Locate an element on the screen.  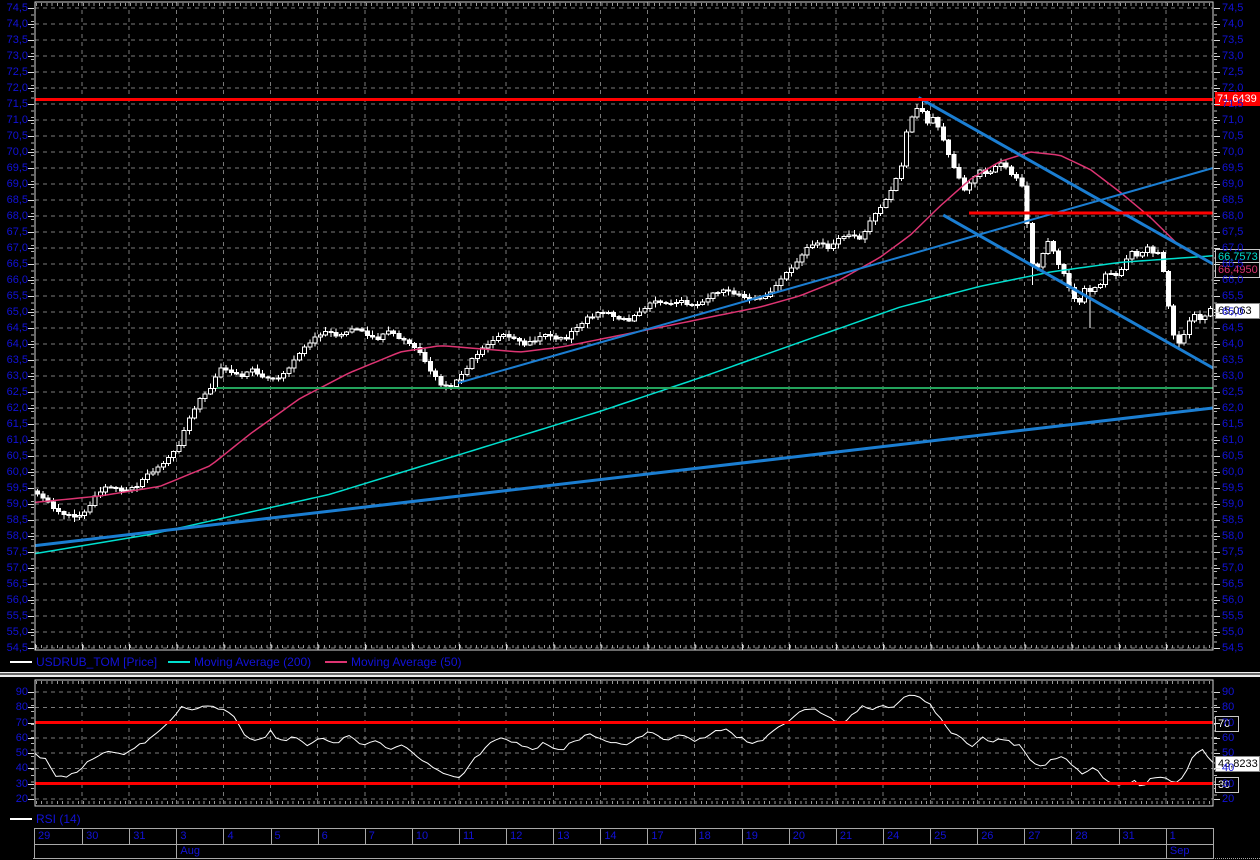
date-cell: 7 is located at coordinates (388, 836).